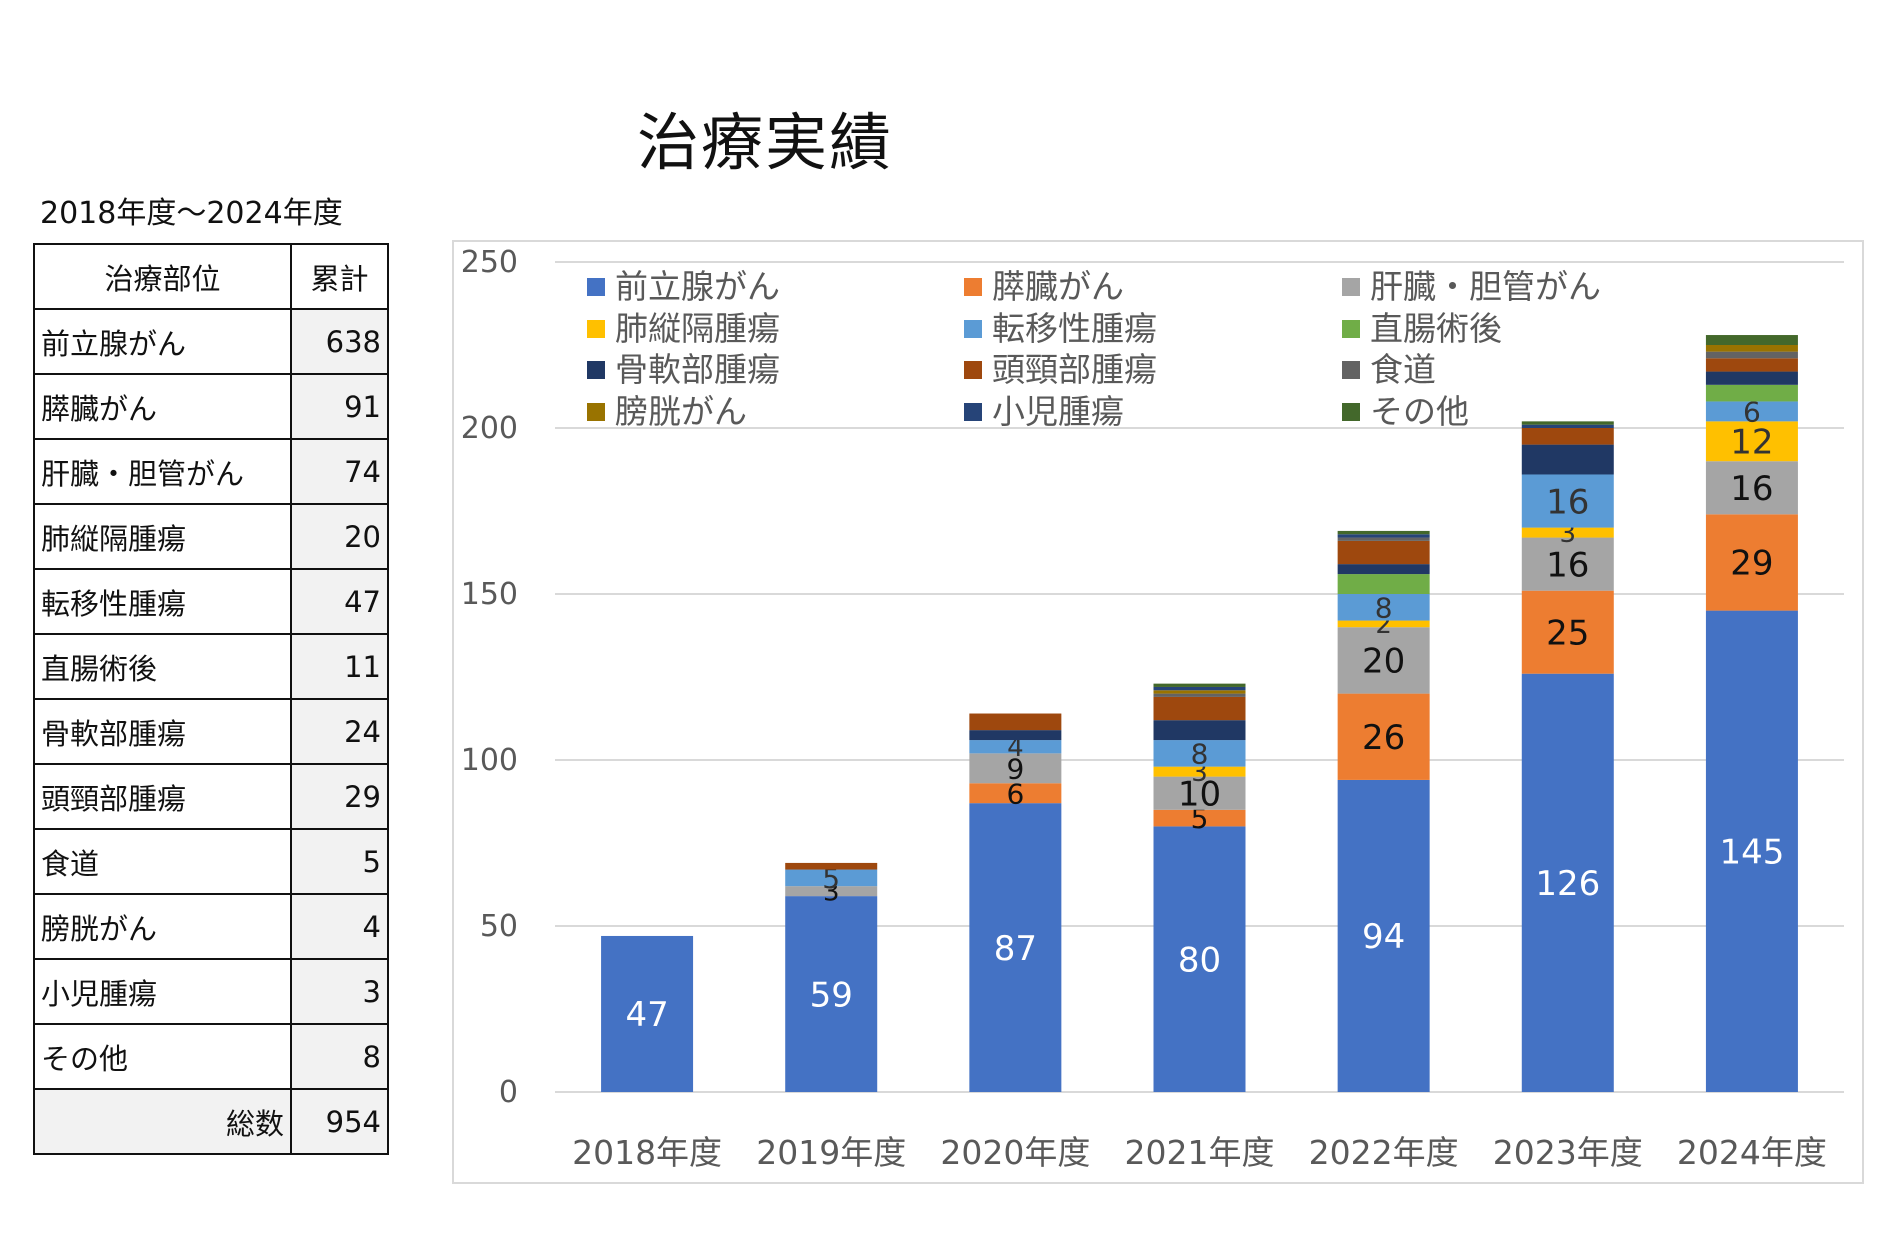 The height and width of the screenshot is (1236, 1898). Describe the element at coordinates (1419, 411) in the screenshot. I see `legend-label: その他` at that location.